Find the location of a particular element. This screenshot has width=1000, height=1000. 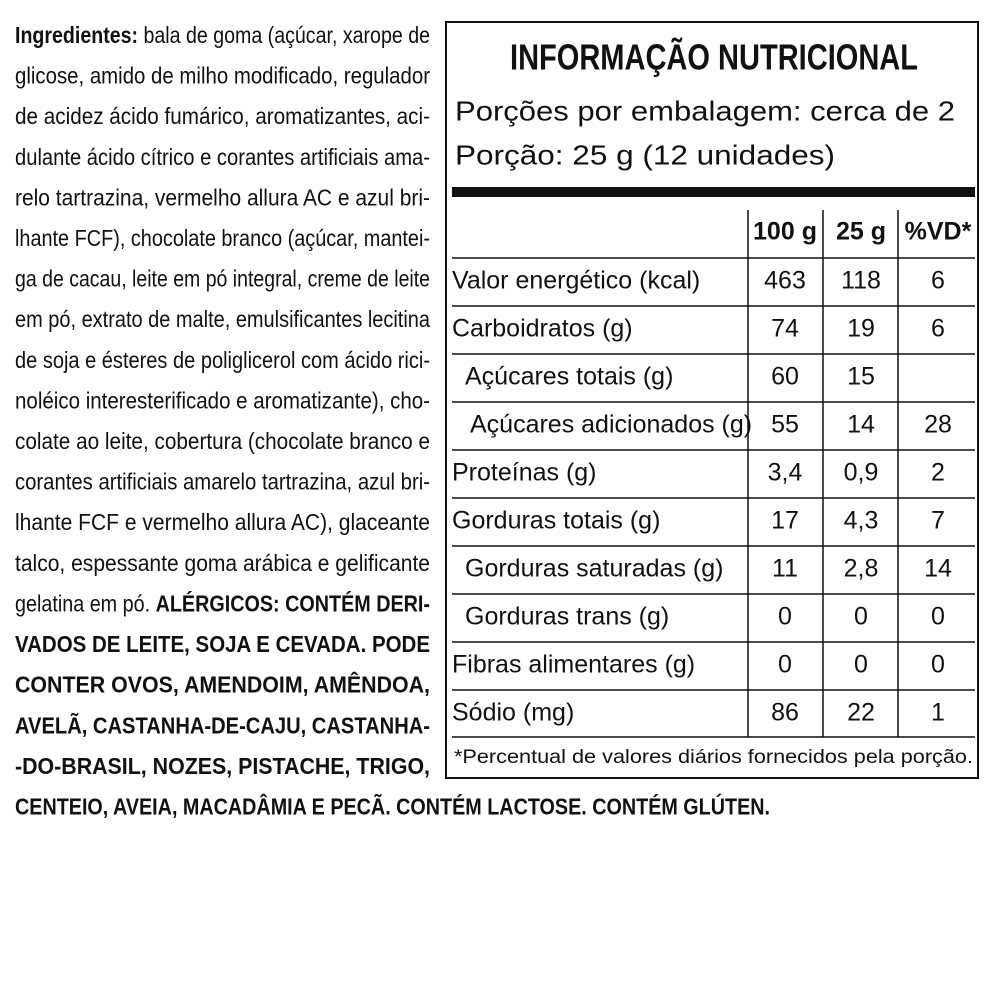

row-value: 19 is located at coordinates (861, 329).